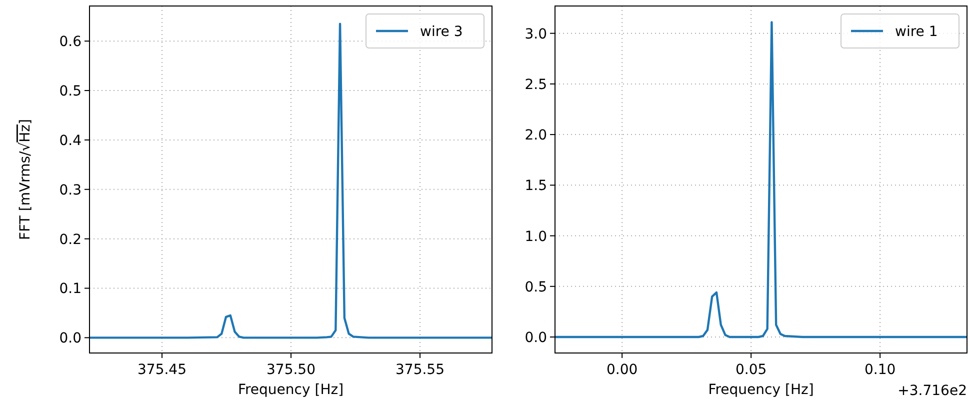 This screenshot has width=970, height=420. What do you see at coordinates (535, 34) in the screenshot?
I see `y-tick-label: 3.0` at bounding box center [535, 34].